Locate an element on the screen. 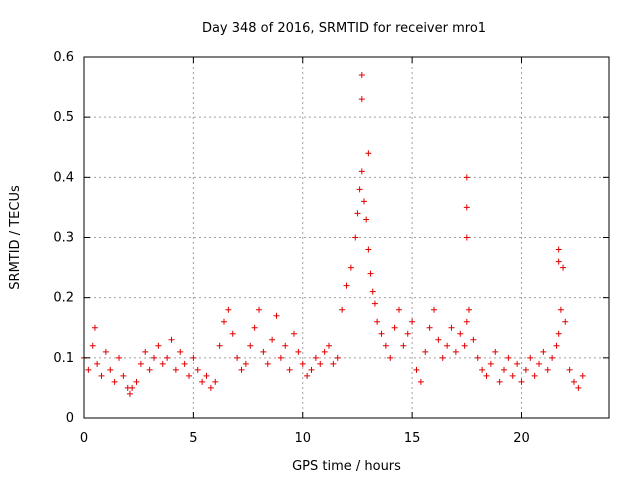  x-axis-label: GPS time / hours is located at coordinates (346, 466).